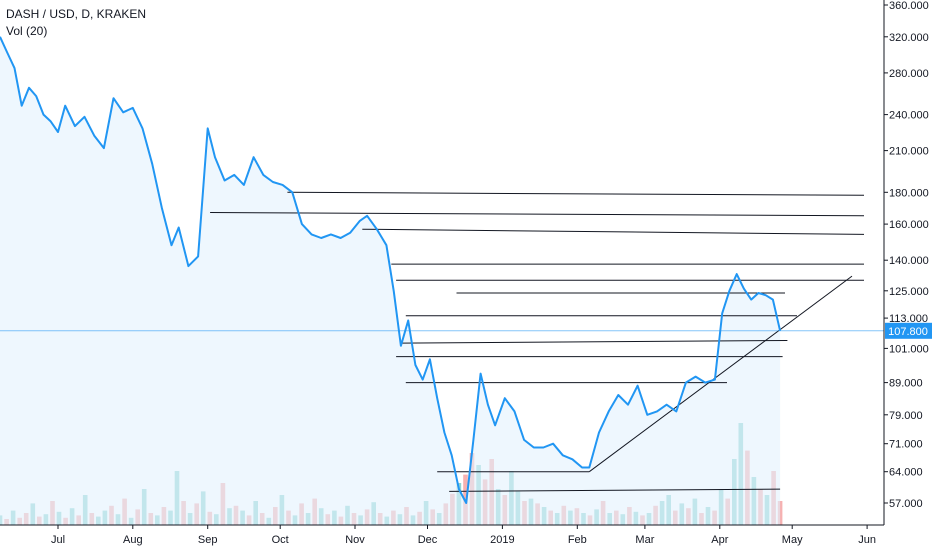 This screenshot has width=932, height=550. I want to click on y-tick-label: 113.000, so click(908, 319).